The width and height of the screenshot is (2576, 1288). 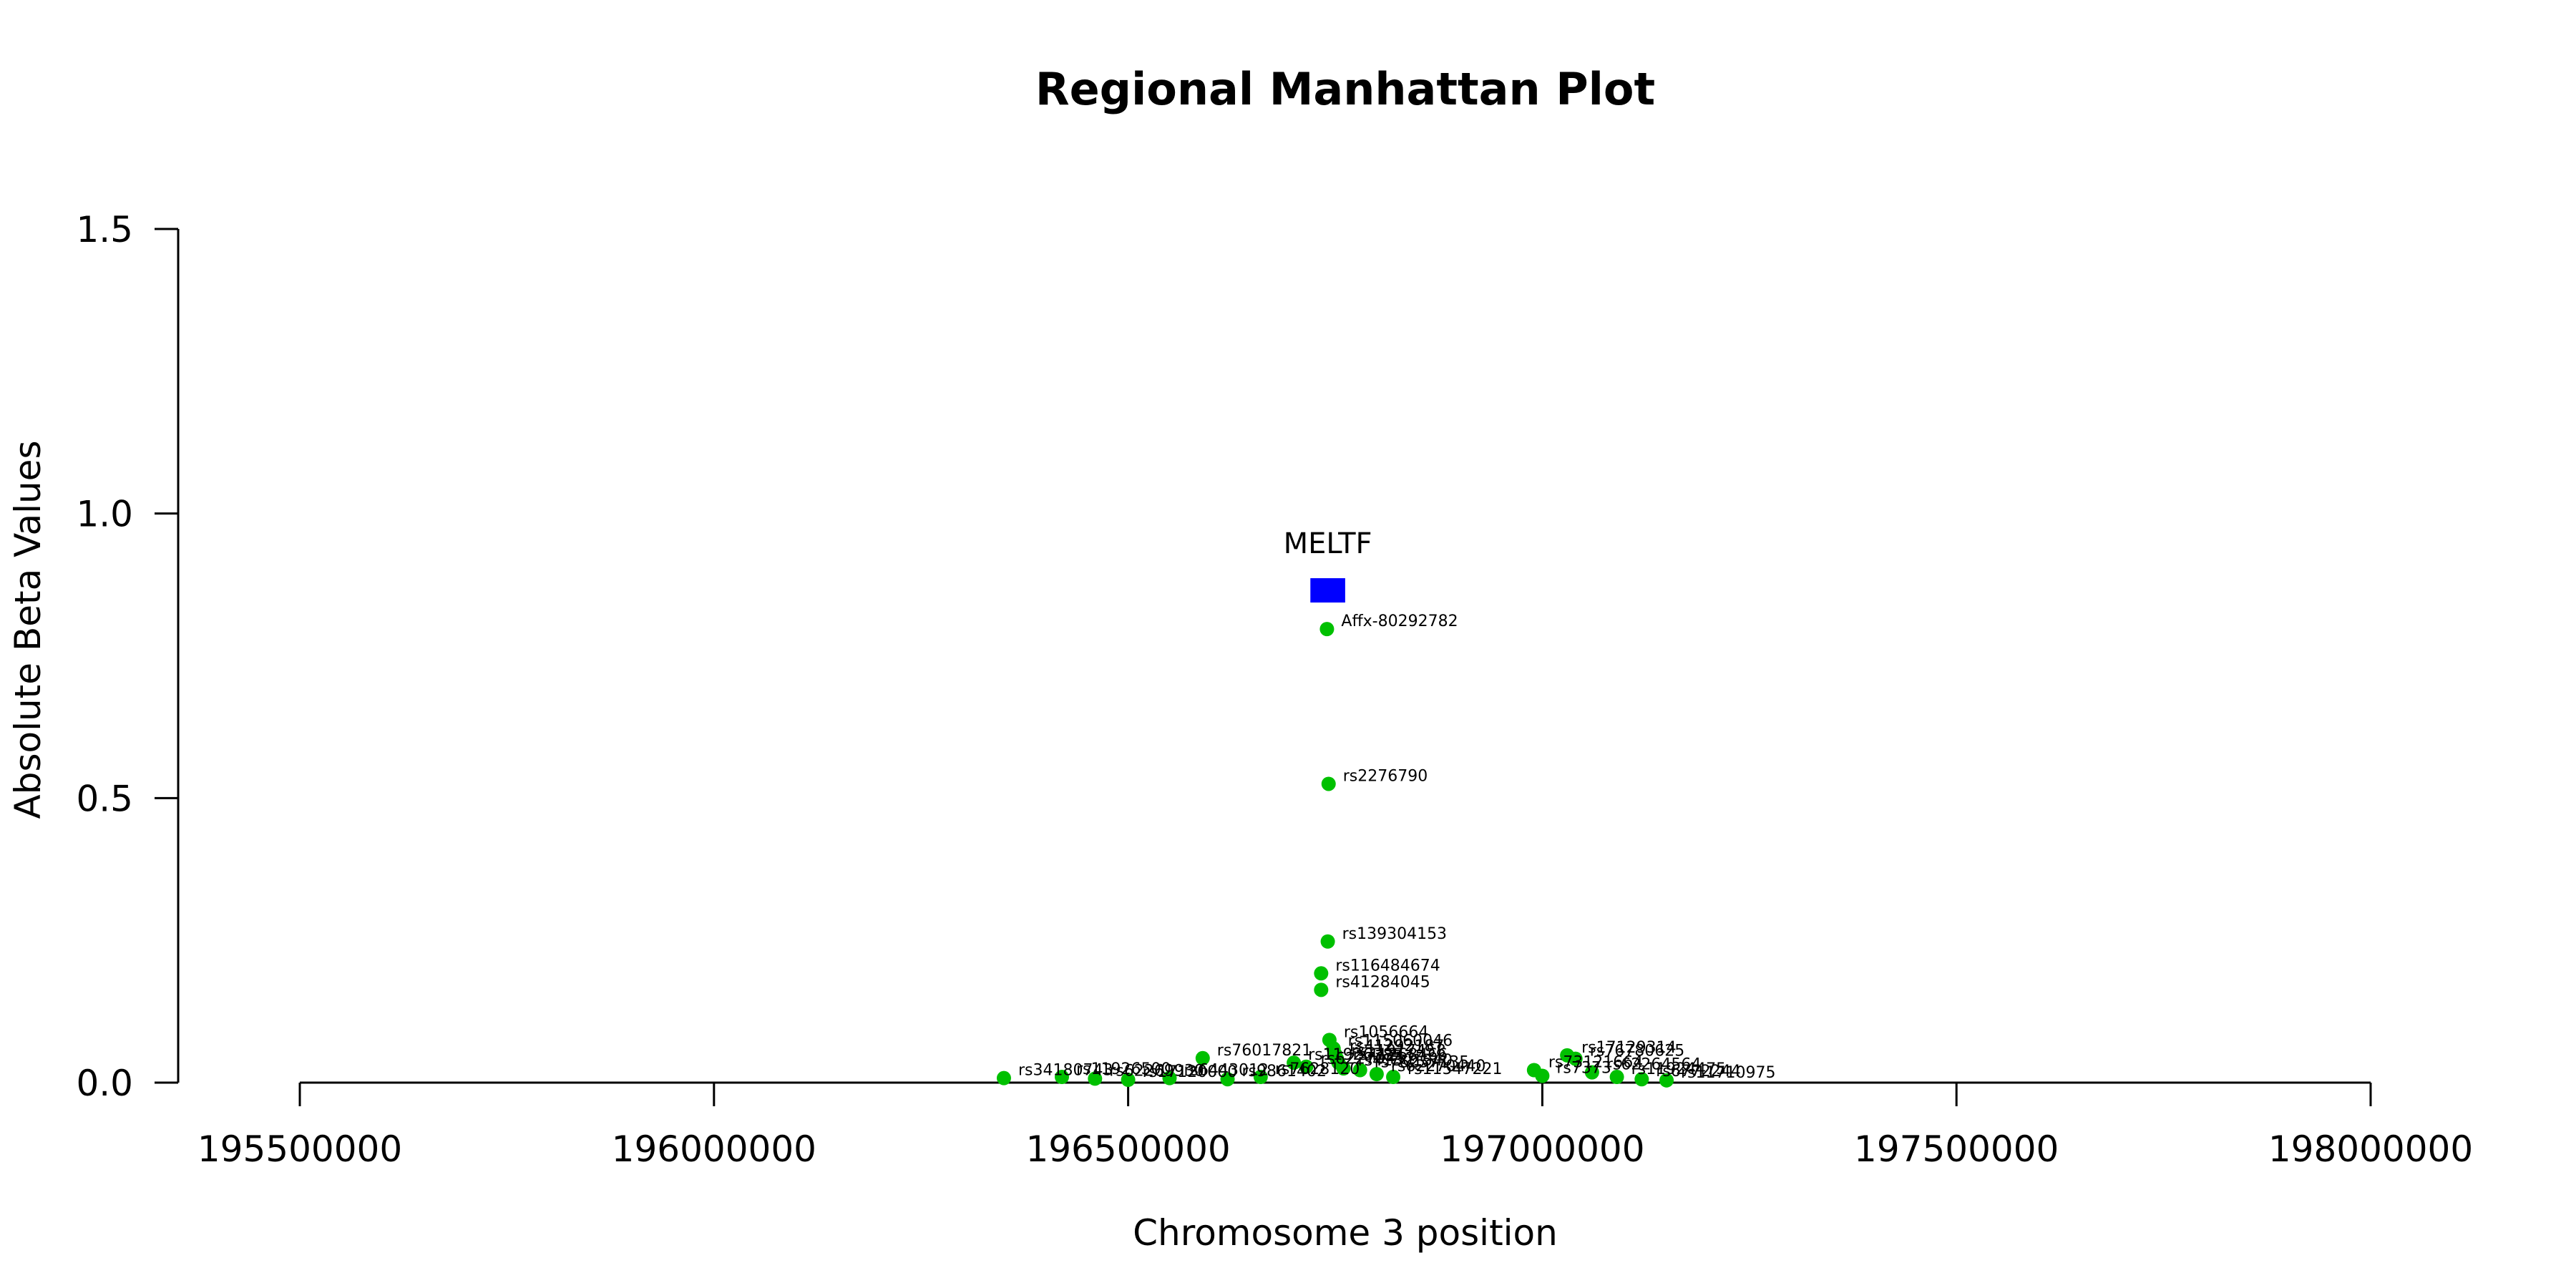 I want to click on snp-label: rs62270452, so click(x=1367, y=1059).